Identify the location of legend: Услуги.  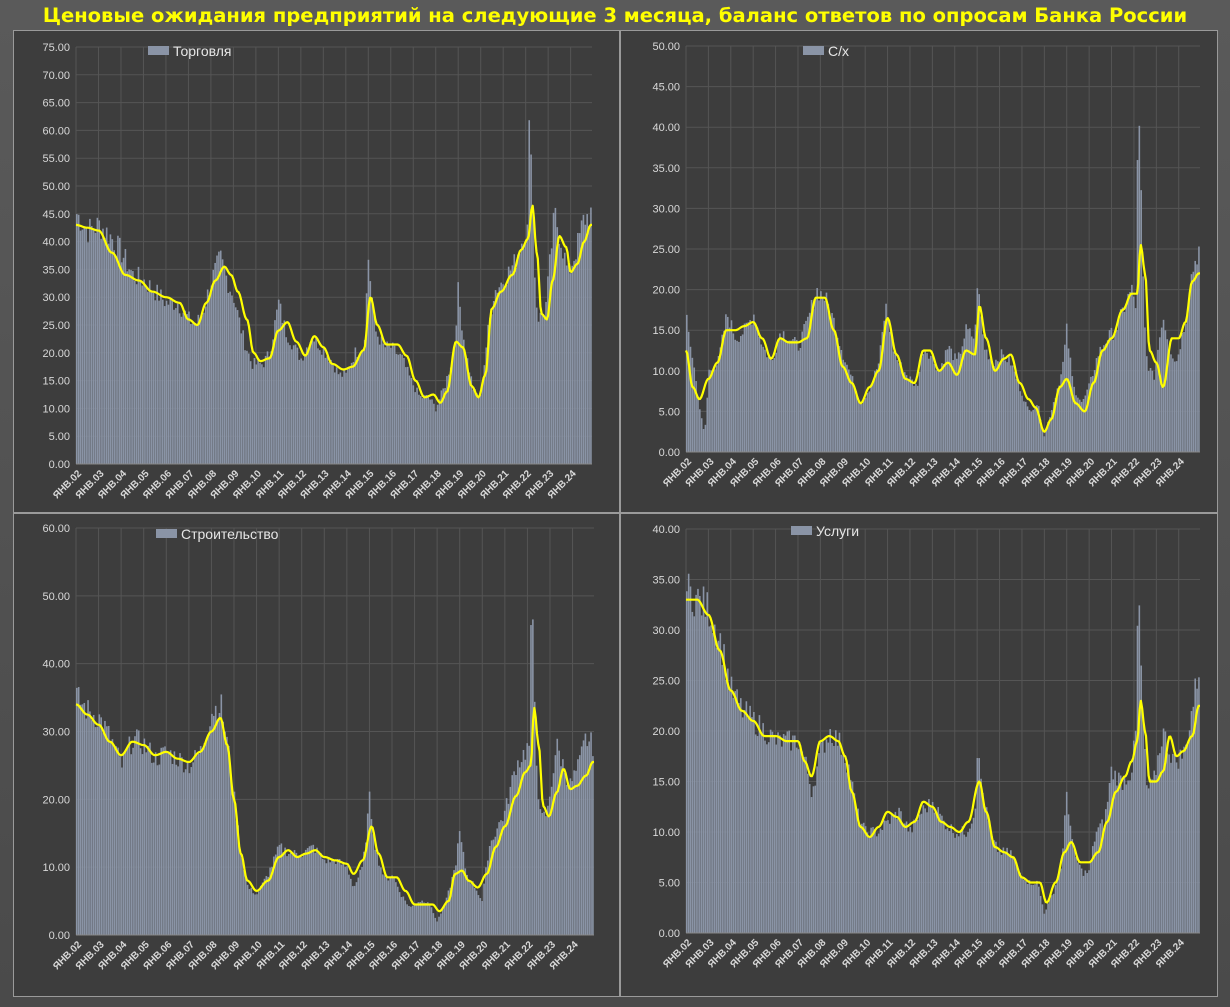
(825, 531).